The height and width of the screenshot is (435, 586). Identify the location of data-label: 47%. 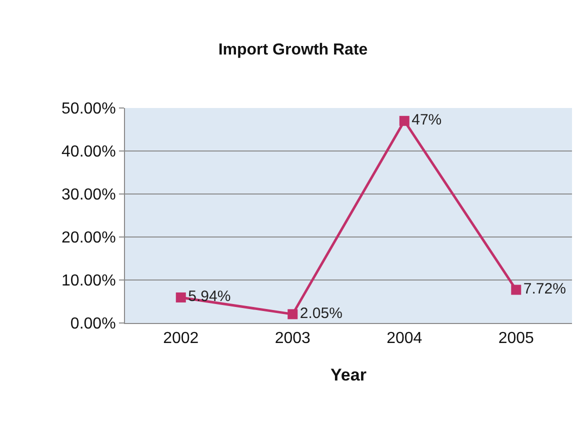
(427, 120).